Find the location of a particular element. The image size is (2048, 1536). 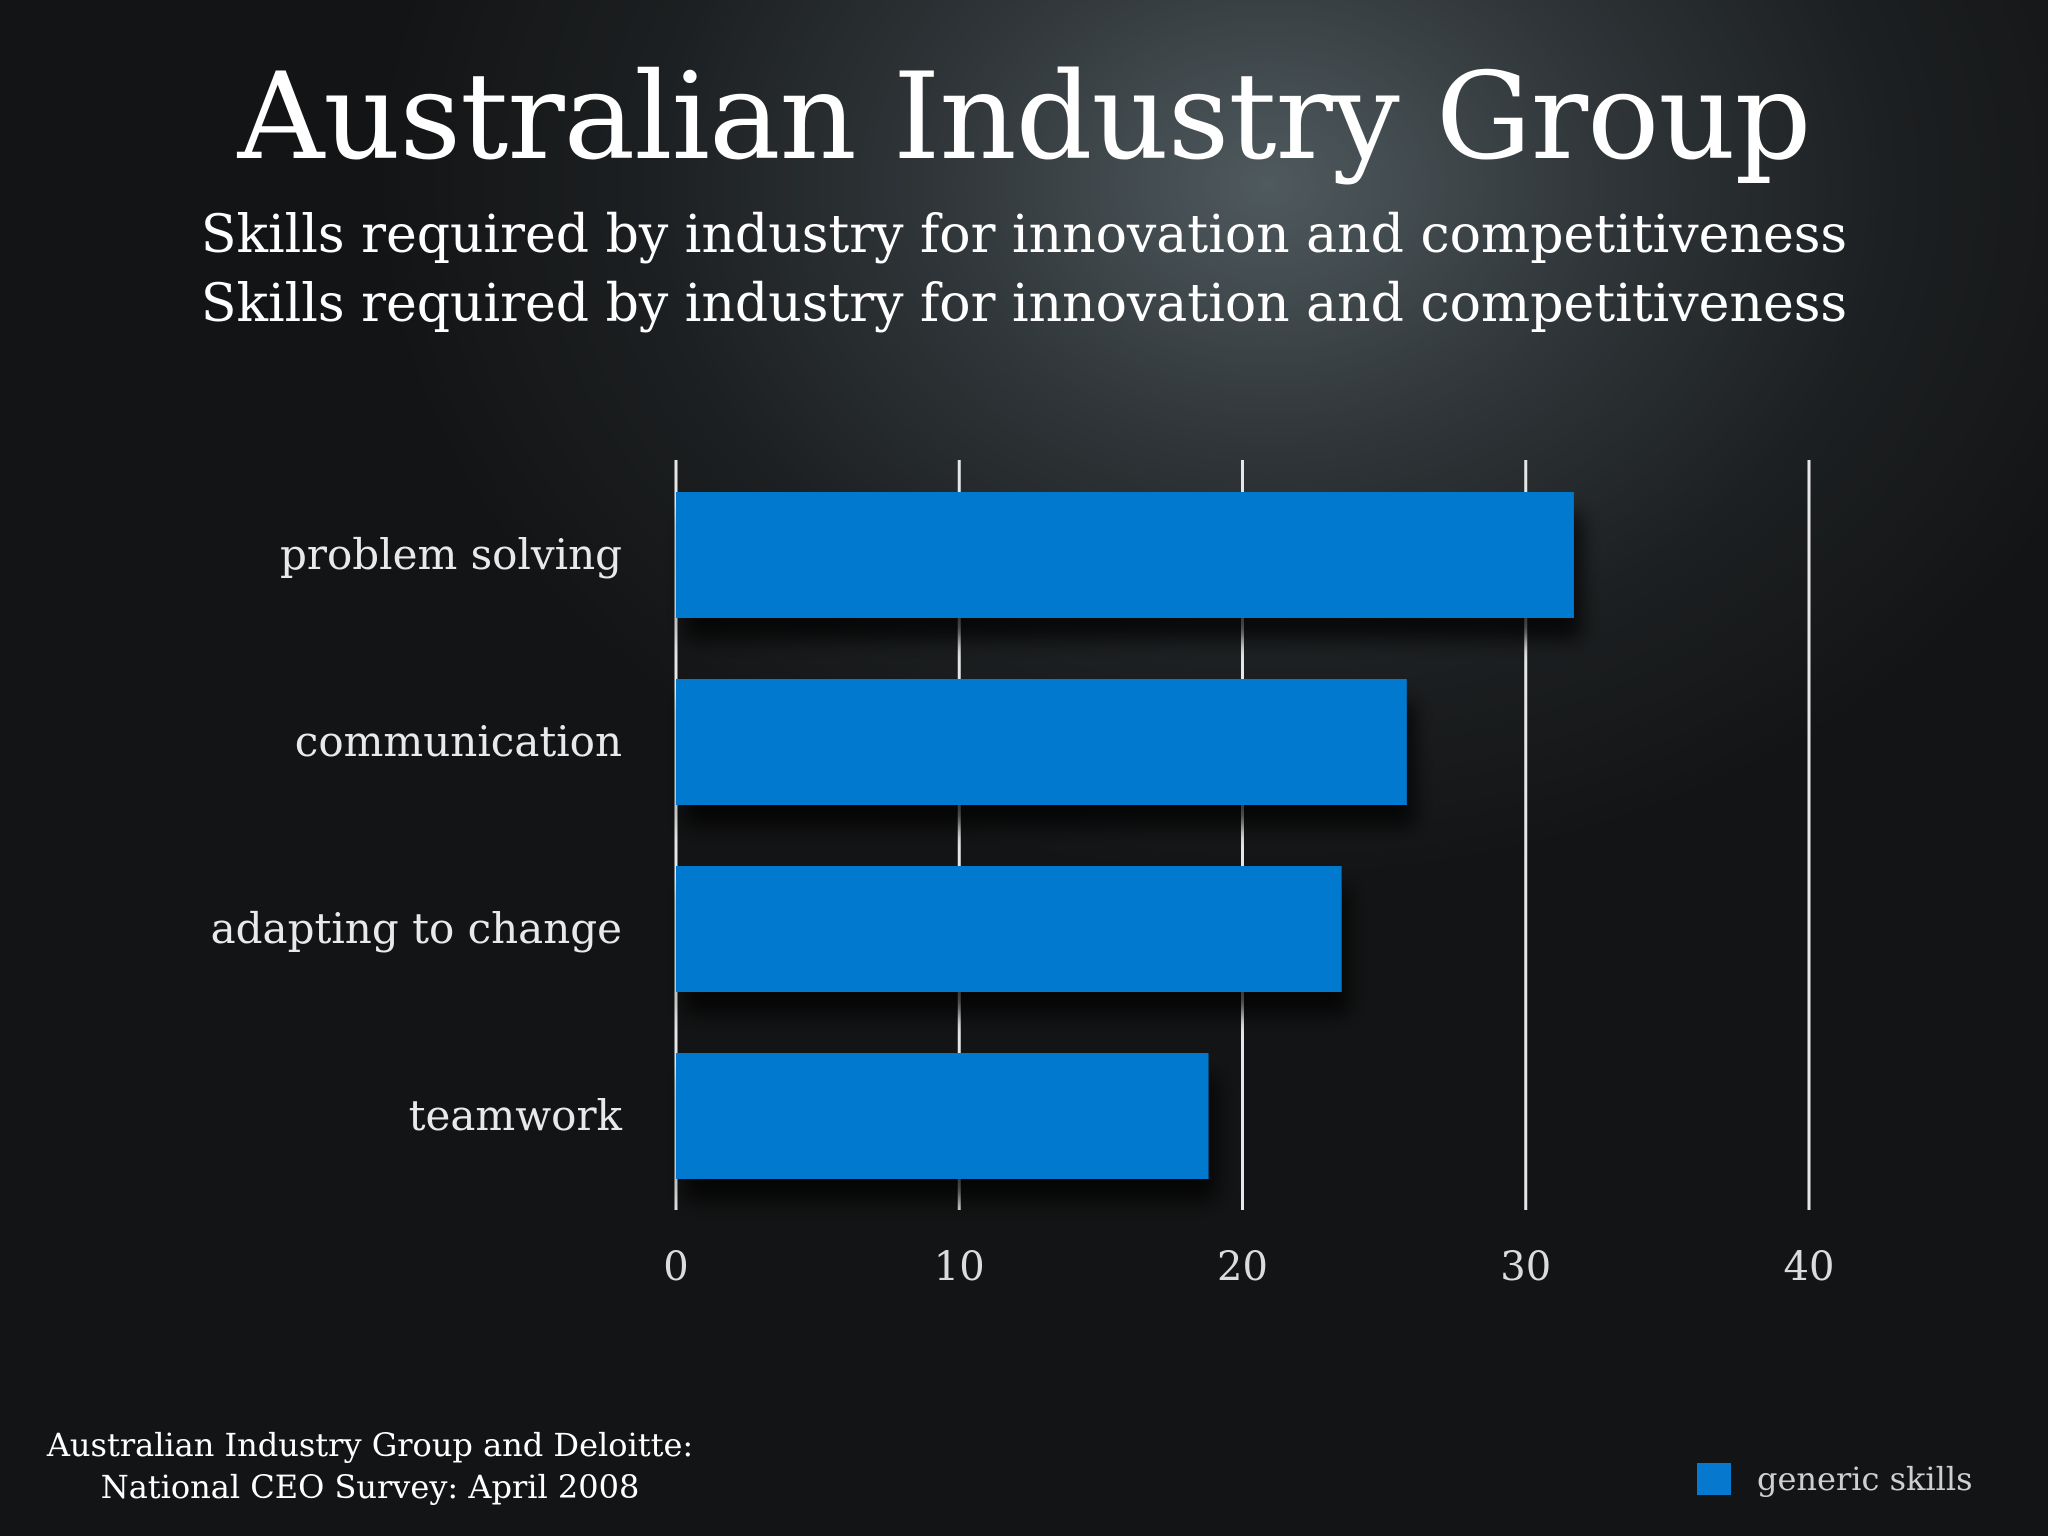

category-label: communication is located at coordinates (458, 741).